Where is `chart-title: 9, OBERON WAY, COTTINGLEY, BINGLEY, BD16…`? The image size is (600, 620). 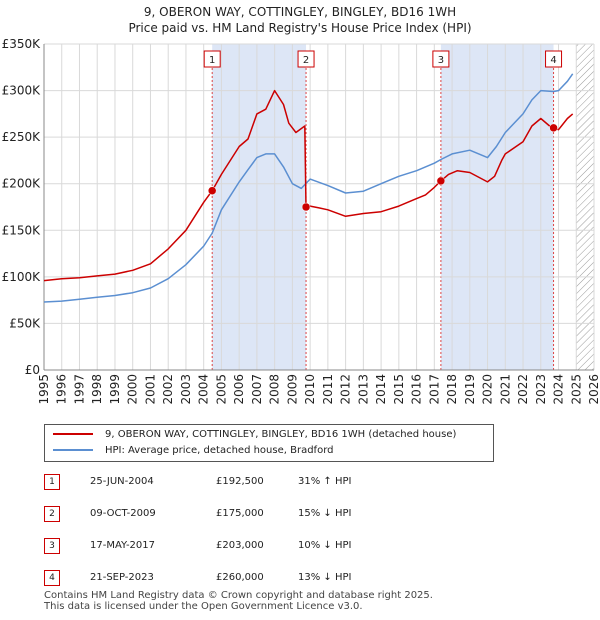
chart-title: 9, OBERON WAY, COTTINGLEY, BINGLEY, BD16… is located at coordinates (300, 20).